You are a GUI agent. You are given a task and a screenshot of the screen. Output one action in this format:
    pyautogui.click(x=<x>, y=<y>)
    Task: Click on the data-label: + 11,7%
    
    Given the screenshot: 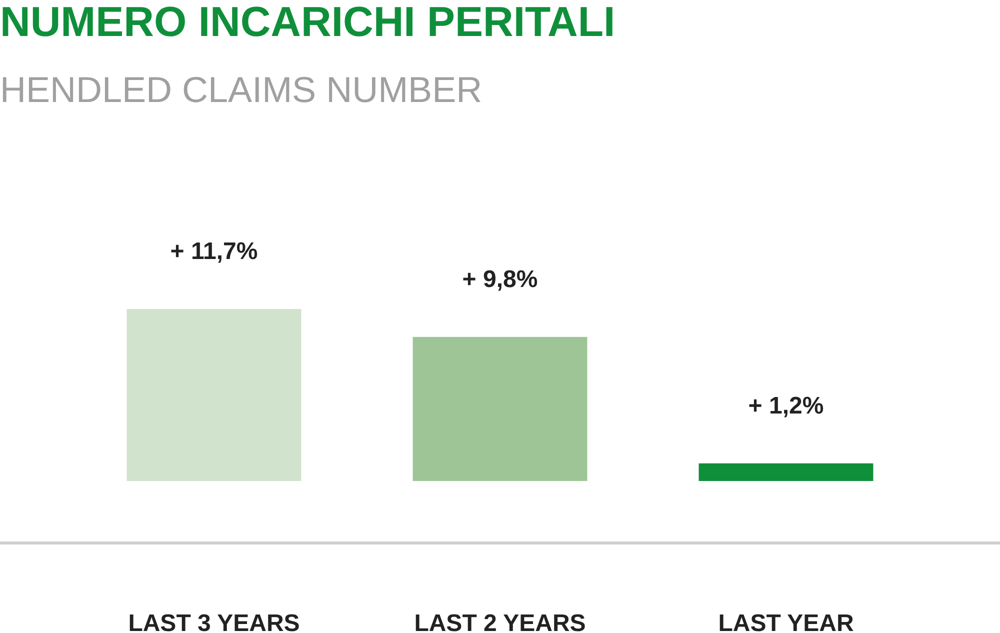 What is the action you would take?
    pyautogui.click(x=214, y=251)
    